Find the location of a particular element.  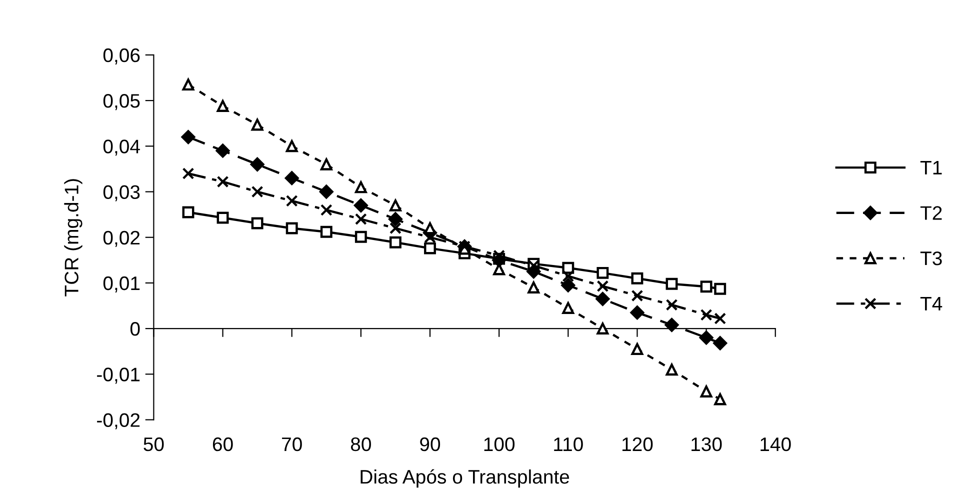

x-tick-label: 60 is located at coordinates (222, 444).